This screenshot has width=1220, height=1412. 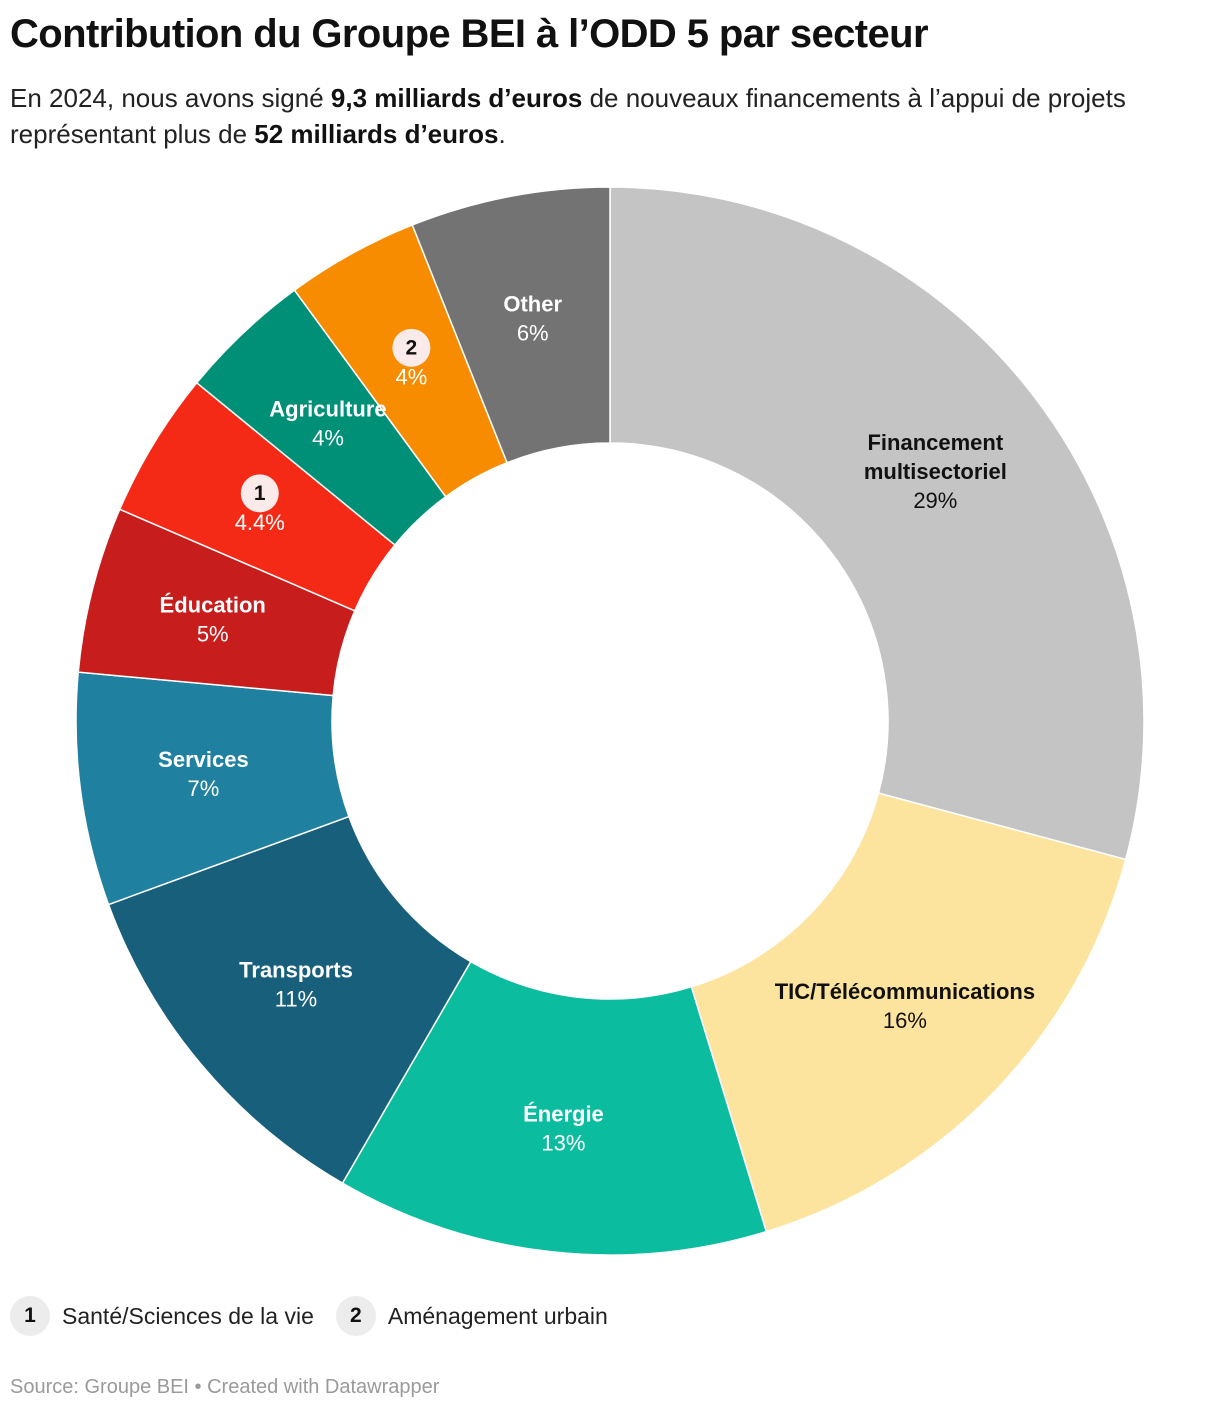 I want to click on legend-item-1: 1 Santé/Sciences de la vie, so click(x=162, y=1316).